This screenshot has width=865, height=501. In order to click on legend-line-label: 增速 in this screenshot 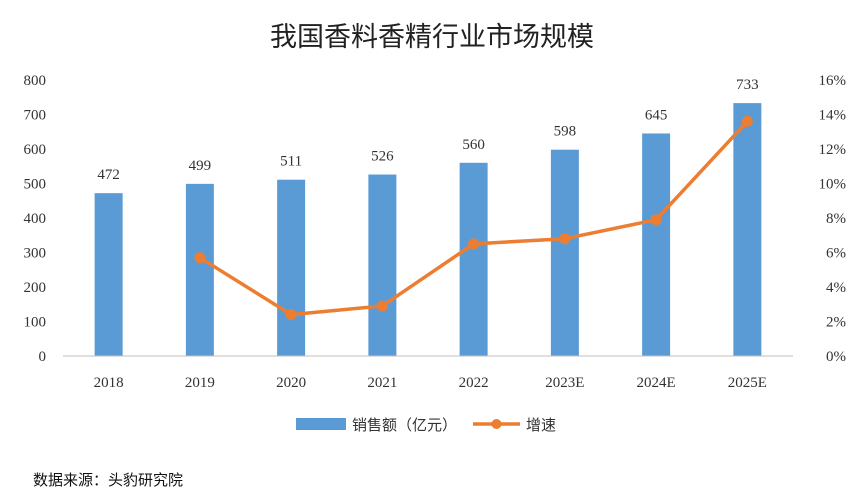, I will do `click(541, 425)`.